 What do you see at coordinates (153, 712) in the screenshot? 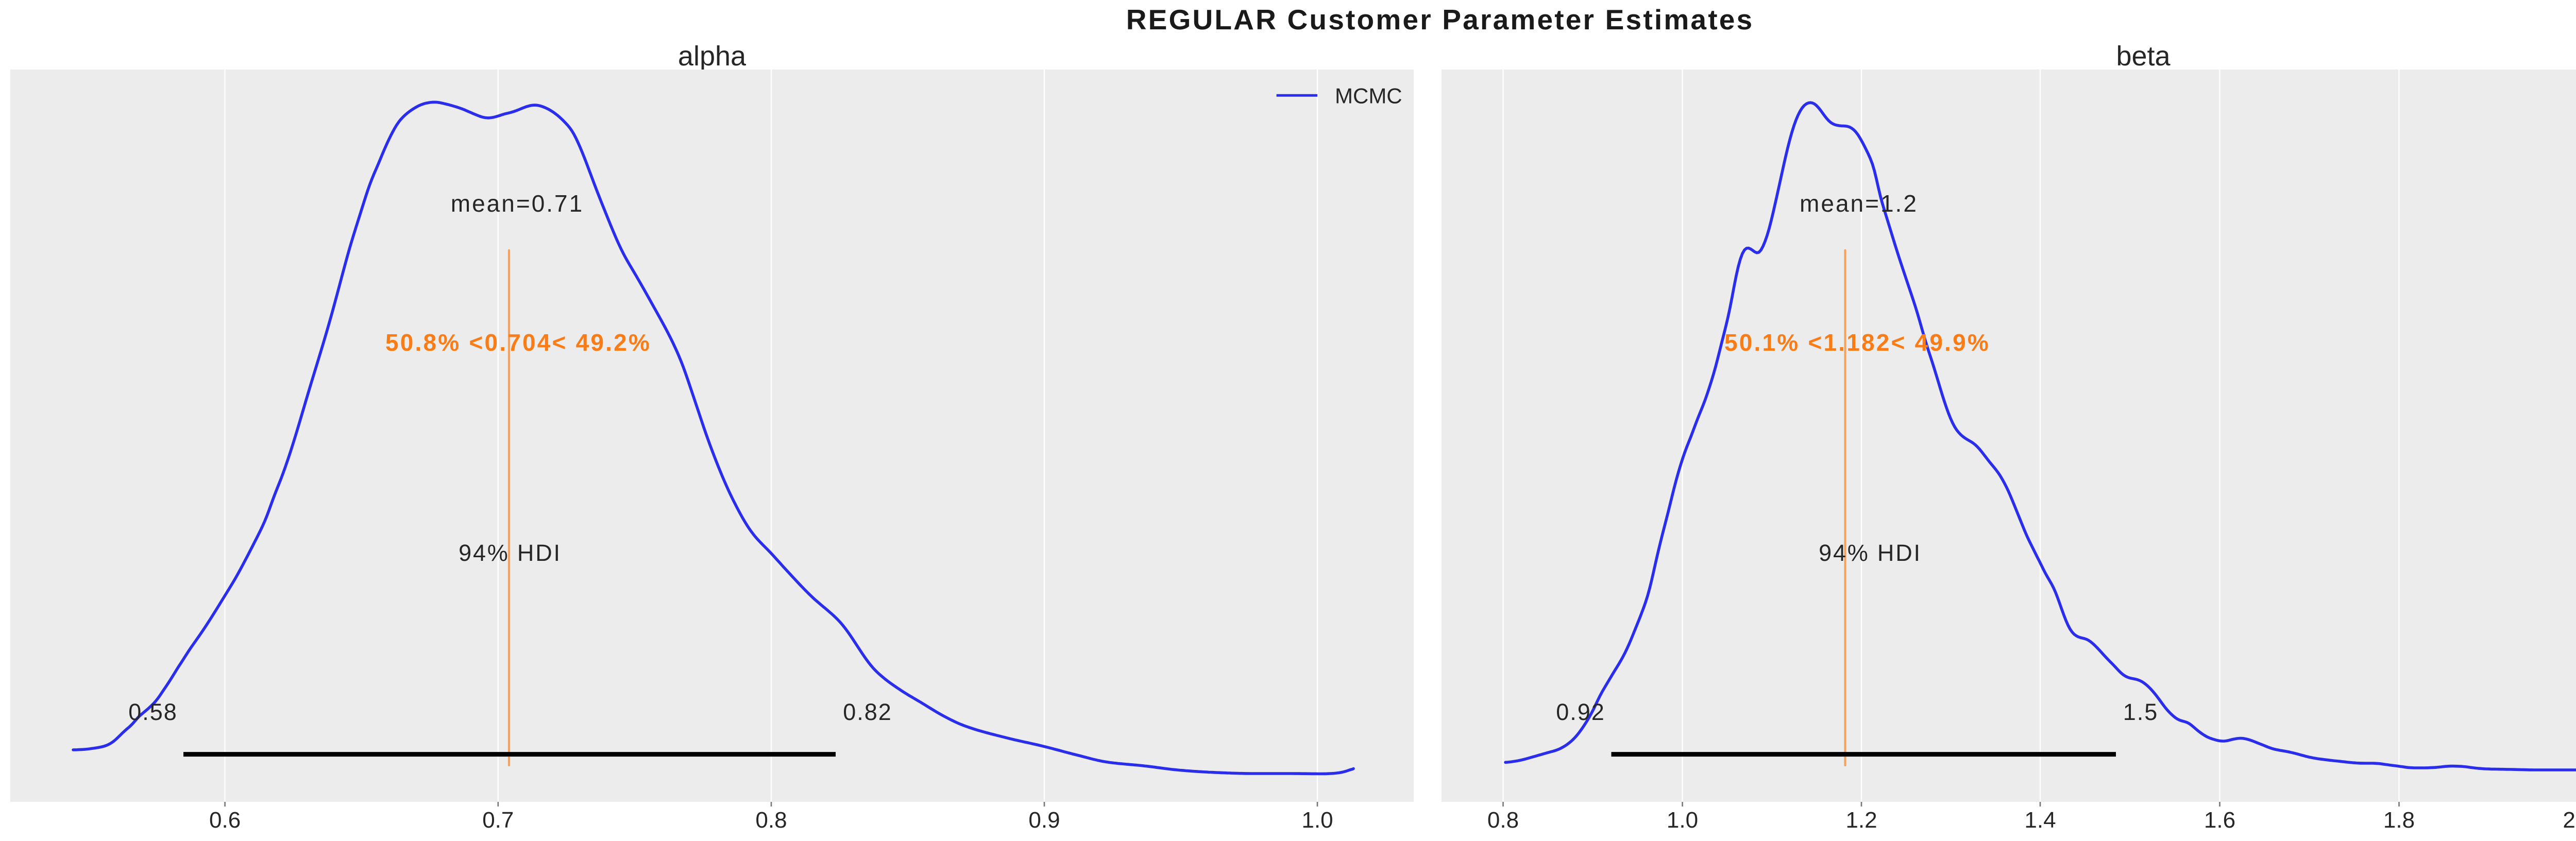
I see `svg-text: 0.58` at bounding box center [153, 712].